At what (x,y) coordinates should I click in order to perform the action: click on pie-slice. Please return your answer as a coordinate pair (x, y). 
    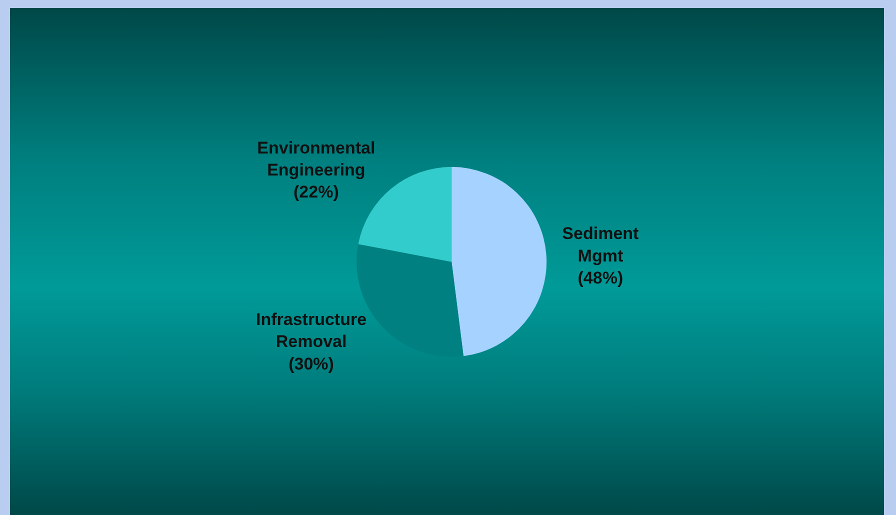
    Looking at the image, I should click on (499, 261).